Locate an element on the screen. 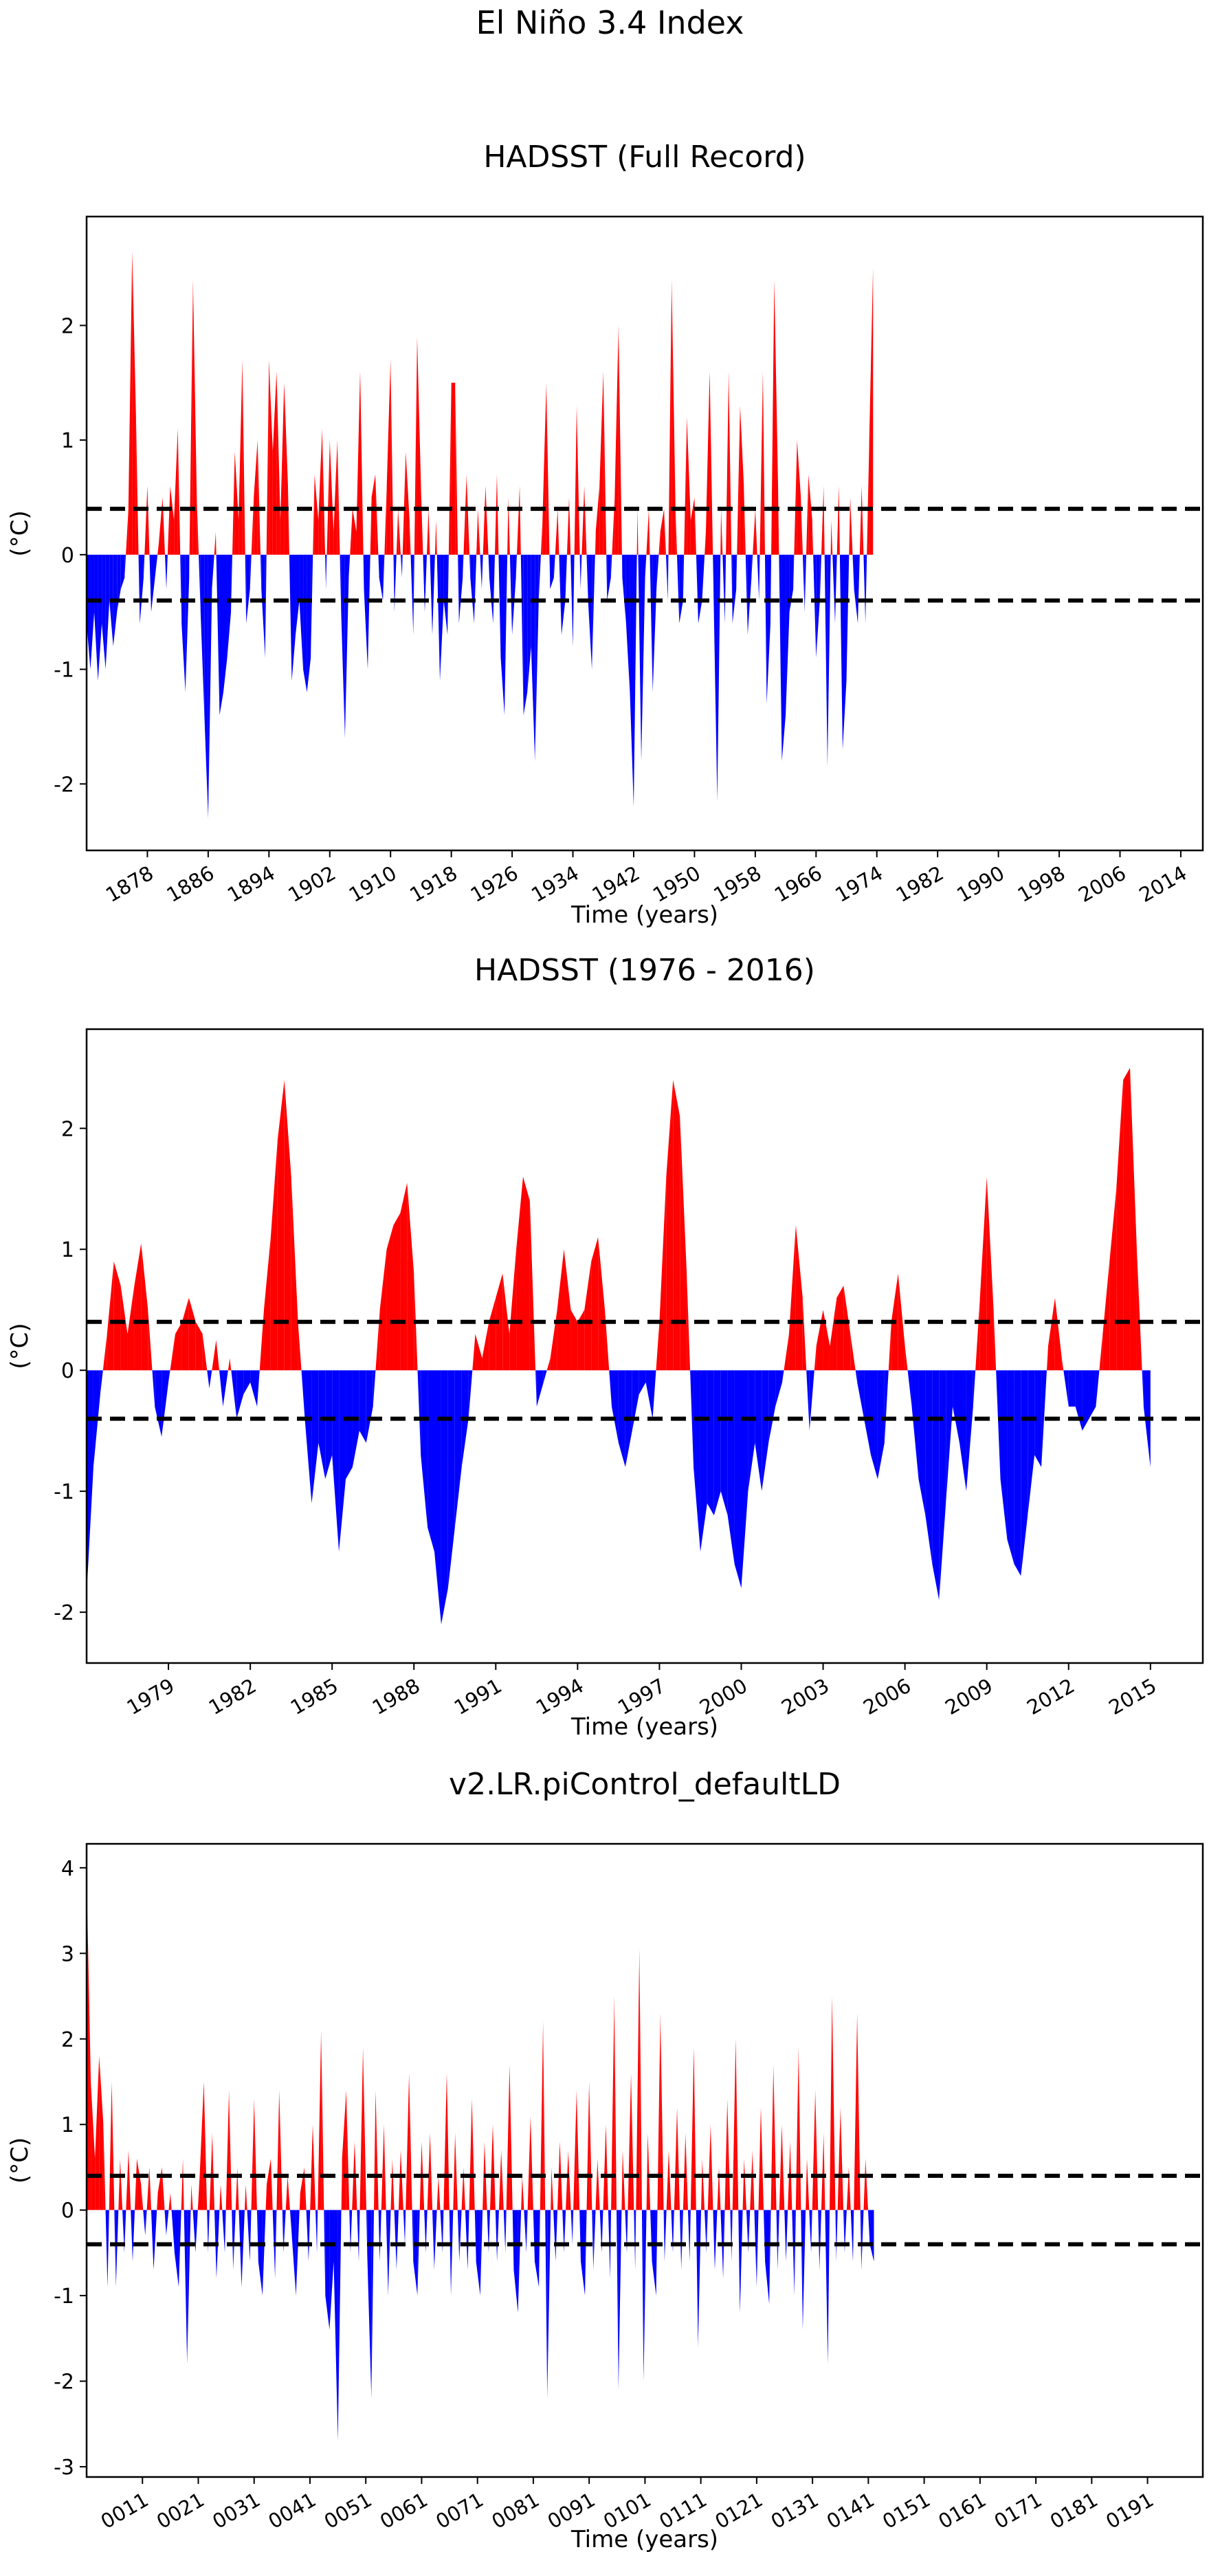 The image size is (1220, 2576). y-tick-label: 1 is located at coordinates (67, 441).